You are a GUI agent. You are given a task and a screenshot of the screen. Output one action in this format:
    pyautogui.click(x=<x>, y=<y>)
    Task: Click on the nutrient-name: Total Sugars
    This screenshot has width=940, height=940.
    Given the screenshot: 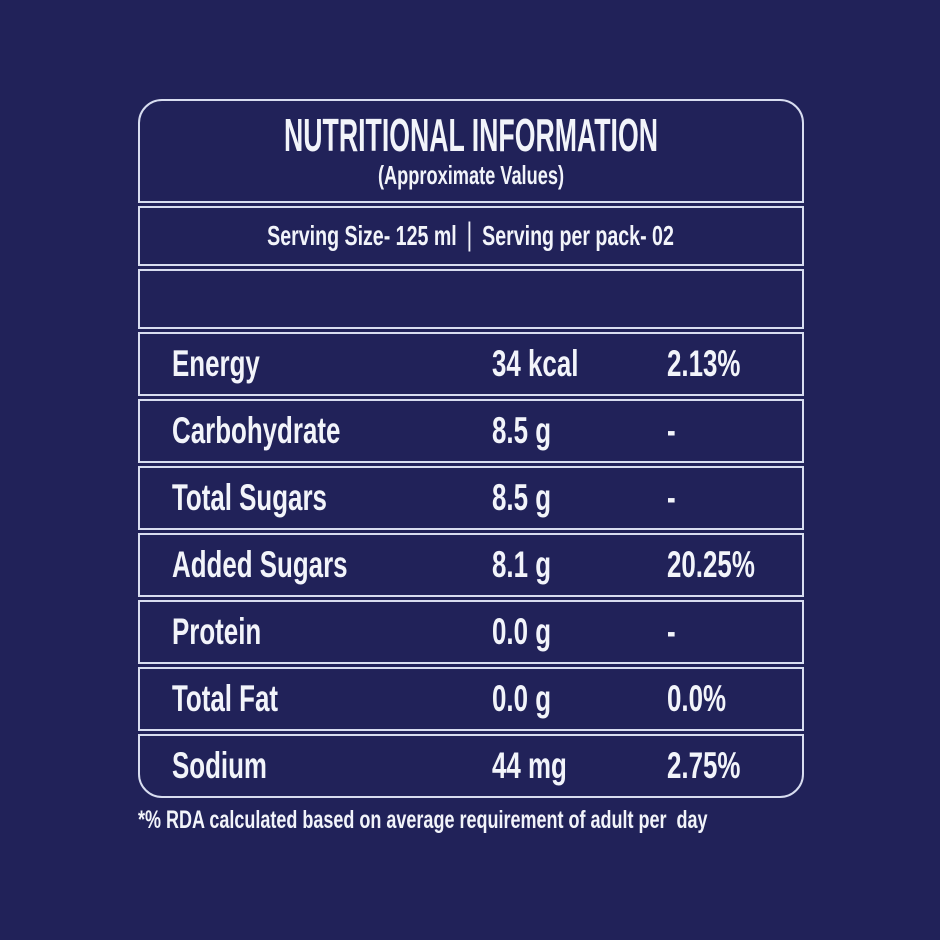 What is the action you would take?
    pyautogui.click(x=249, y=497)
    